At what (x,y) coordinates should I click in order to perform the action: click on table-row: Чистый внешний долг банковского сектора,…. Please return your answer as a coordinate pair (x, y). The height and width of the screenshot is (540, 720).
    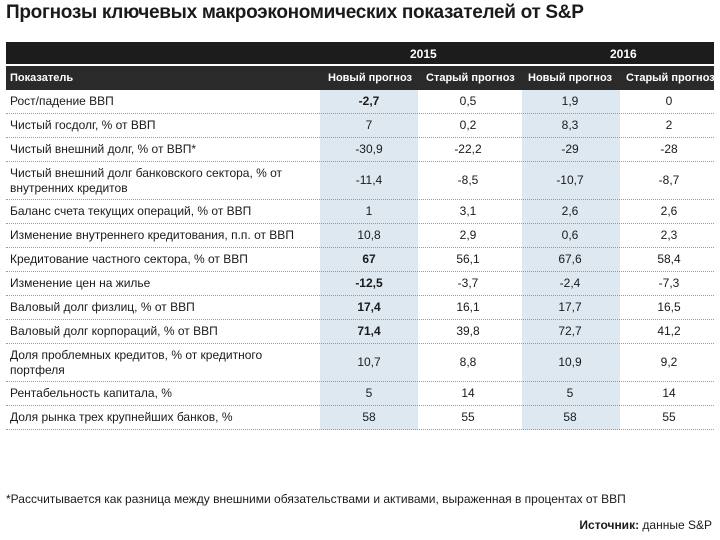
    Looking at the image, I should click on (360, 181).